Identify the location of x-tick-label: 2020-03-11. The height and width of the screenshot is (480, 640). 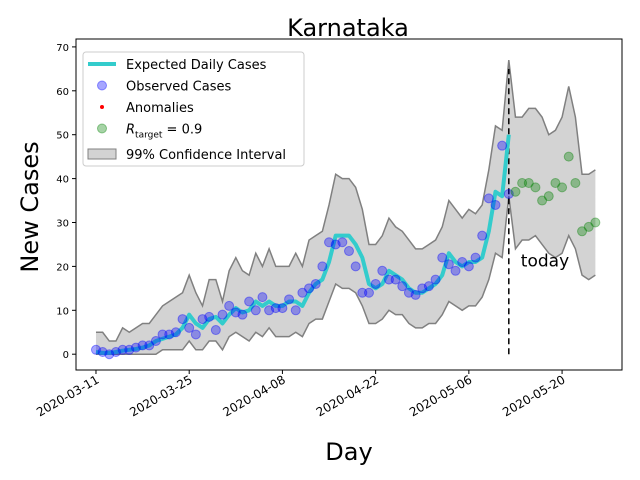
(67, 395).